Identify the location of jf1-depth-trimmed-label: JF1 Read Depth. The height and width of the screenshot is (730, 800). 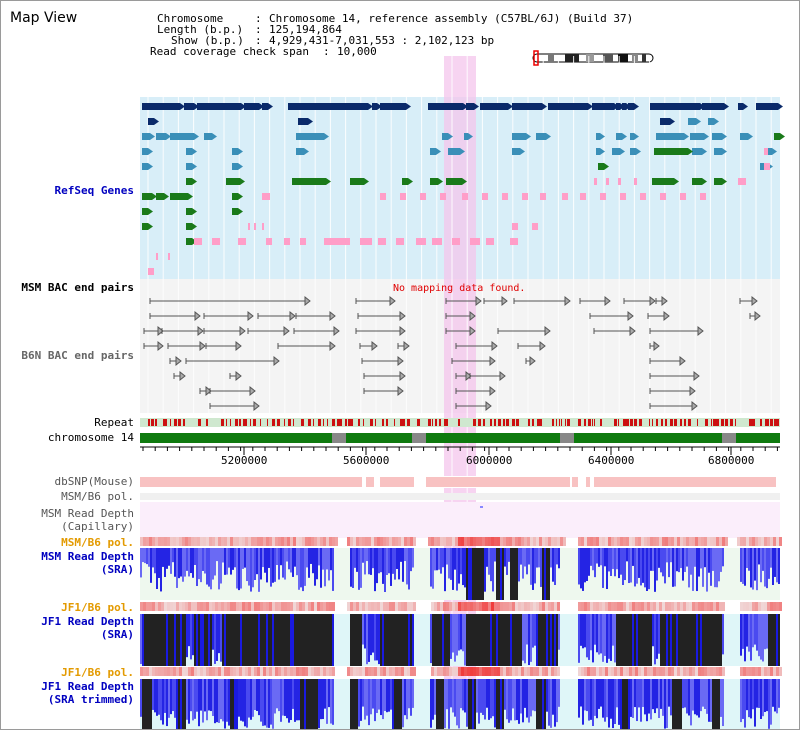
(87, 686).